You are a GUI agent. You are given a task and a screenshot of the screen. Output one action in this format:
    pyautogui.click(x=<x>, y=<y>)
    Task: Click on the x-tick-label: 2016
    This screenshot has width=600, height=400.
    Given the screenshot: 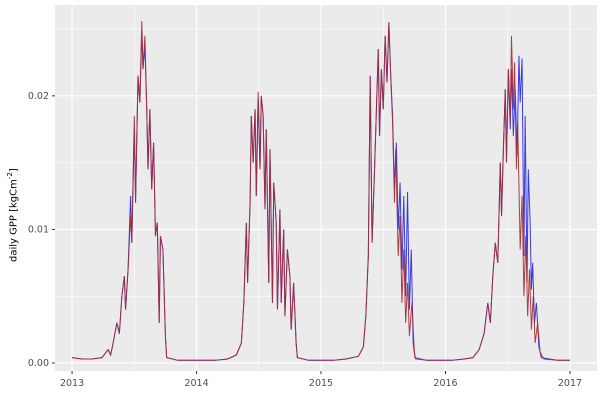 What is the action you would take?
    pyautogui.click(x=445, y=383)
    